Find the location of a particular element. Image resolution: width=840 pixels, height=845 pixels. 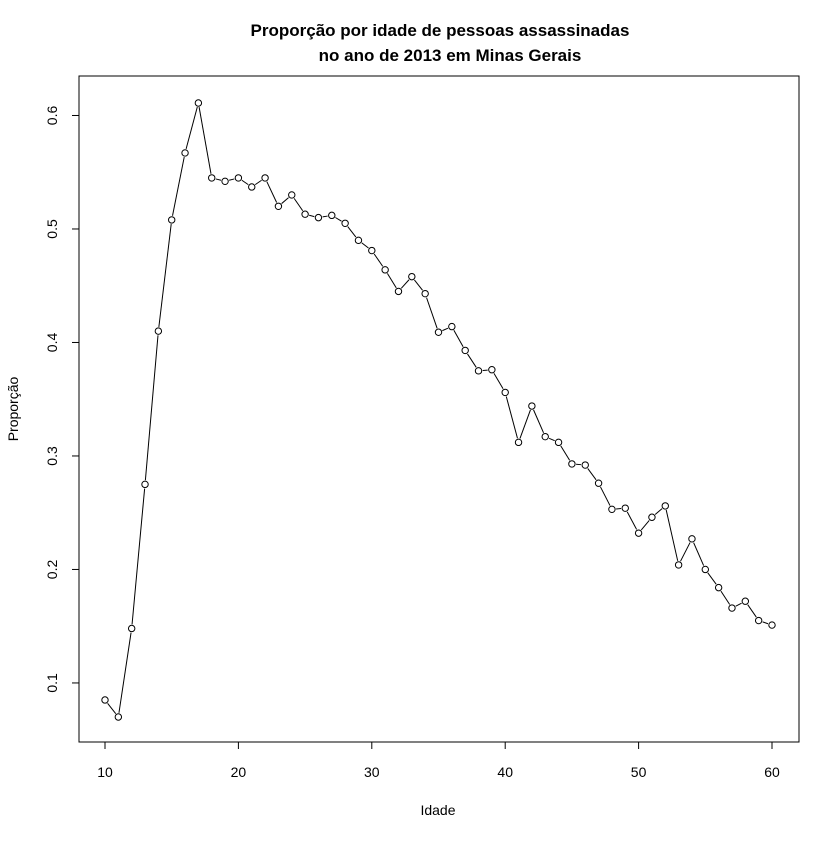

x-tick-label: 10 is located at coordinates (105, 772).